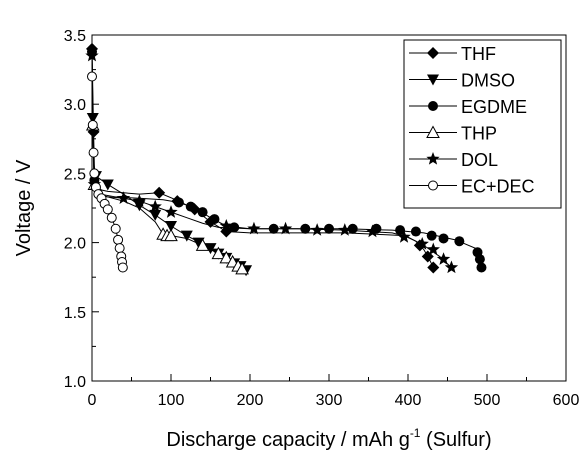 The width and height of the screenshot is (585, 454). I want to click on legend-entry-dol: DOL, so click(453, 160).